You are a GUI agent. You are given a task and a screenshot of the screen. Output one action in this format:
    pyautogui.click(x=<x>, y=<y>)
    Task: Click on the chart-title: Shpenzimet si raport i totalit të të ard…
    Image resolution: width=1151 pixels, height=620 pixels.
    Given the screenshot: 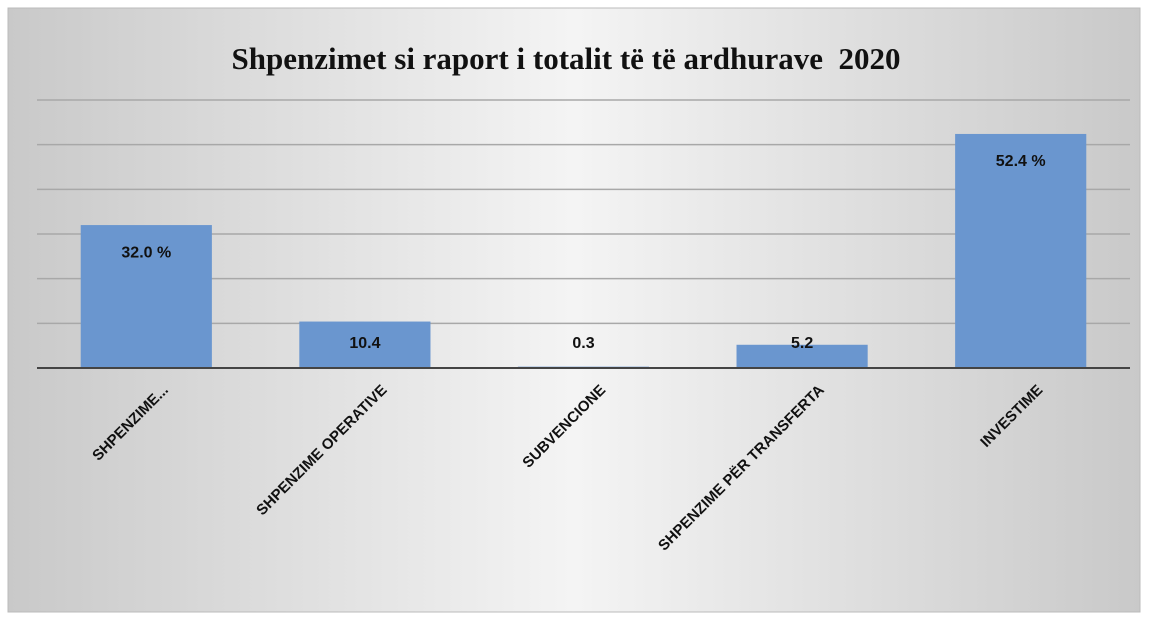 What is the action you would take?
    pyautogui.click(x=566, y=58)
    